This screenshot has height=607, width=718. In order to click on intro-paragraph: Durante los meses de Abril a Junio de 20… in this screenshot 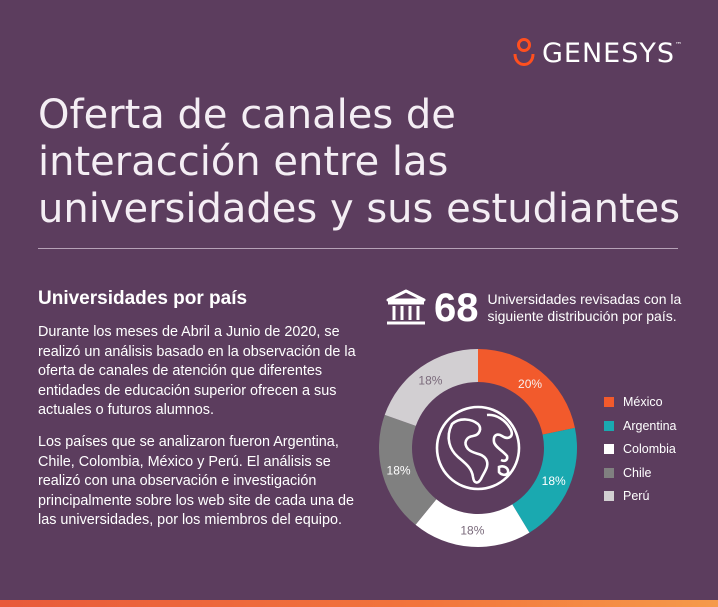, I will do `click(197, 371)`.